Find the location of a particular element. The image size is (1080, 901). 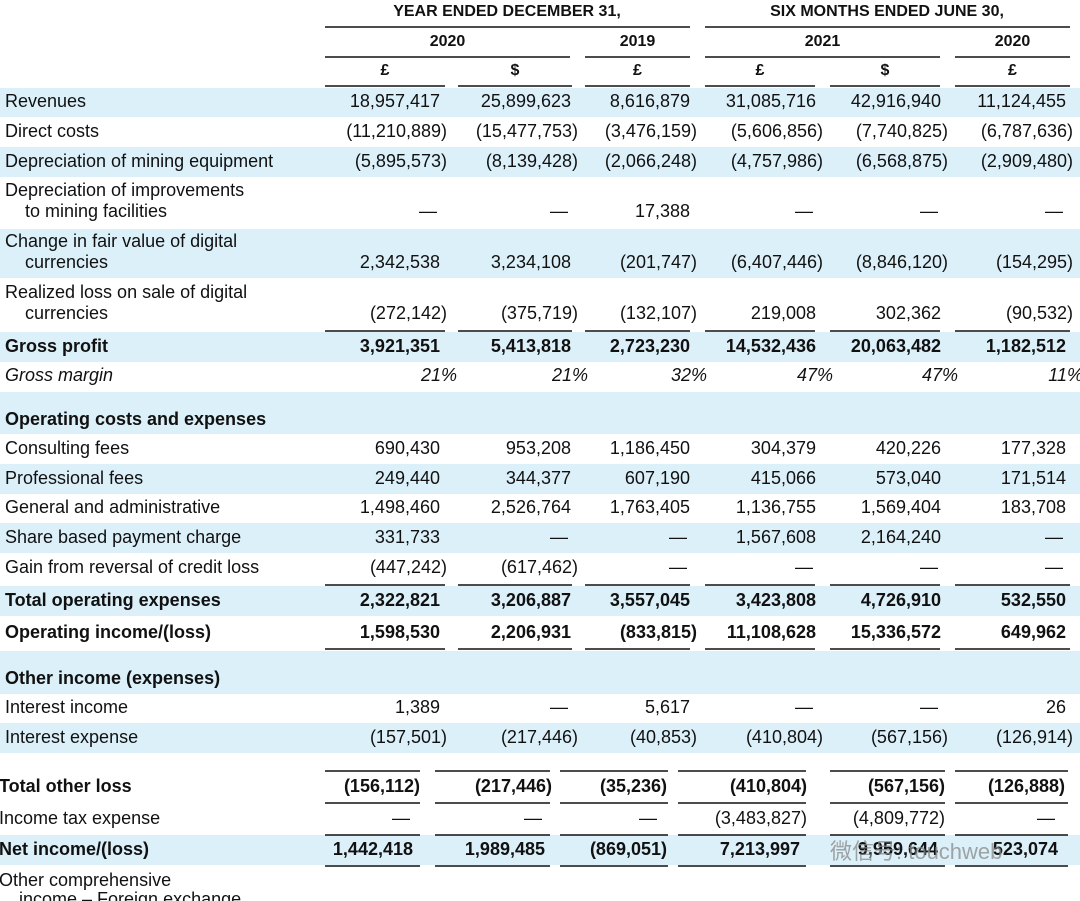

cell-value: 4,726,910 is located at coordinates (901, 600).